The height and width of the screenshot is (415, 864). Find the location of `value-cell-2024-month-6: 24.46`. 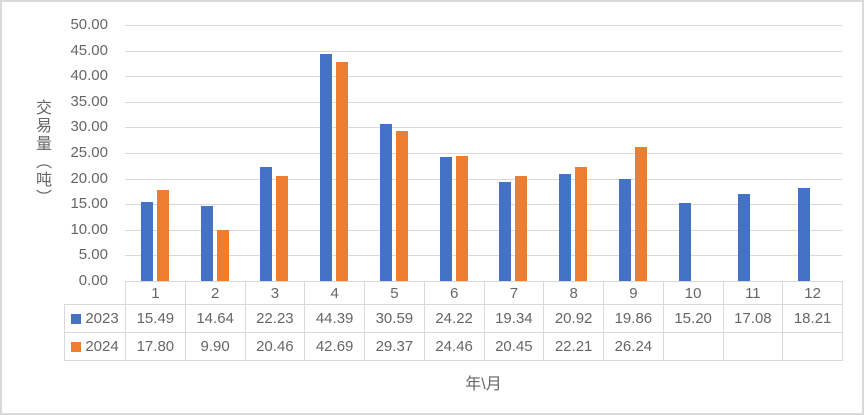

value-cell-2024-month-6: 24.46 is located at coordinates (454, 346).